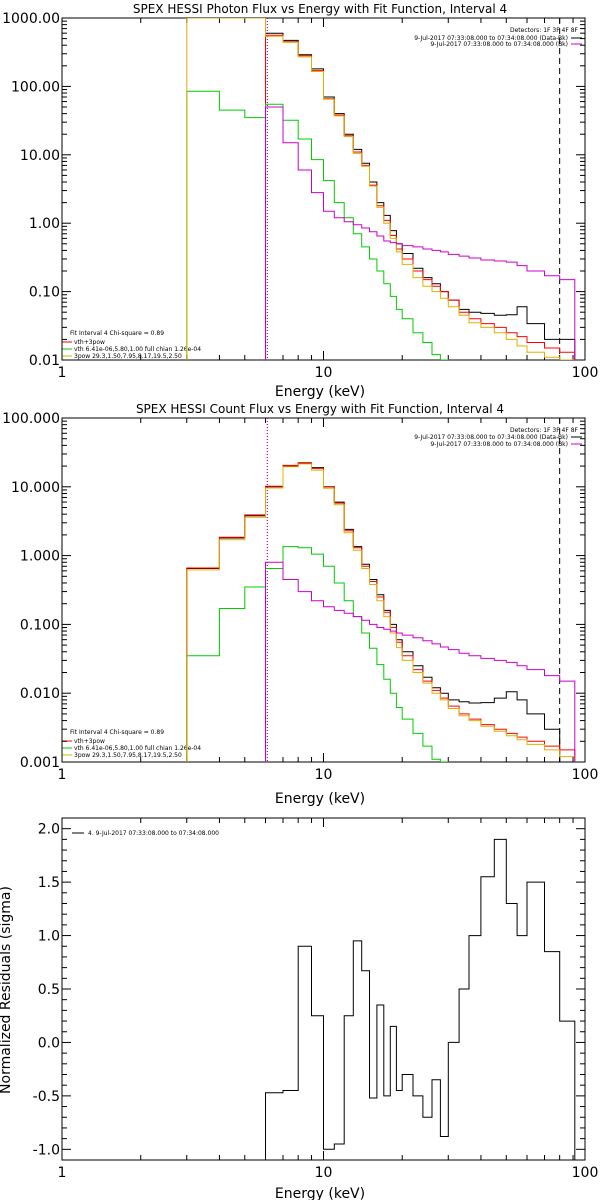  Describe the element at coordinates (40, 557) in the screenshot. I see `y-tick-label: 1.000` at that location.